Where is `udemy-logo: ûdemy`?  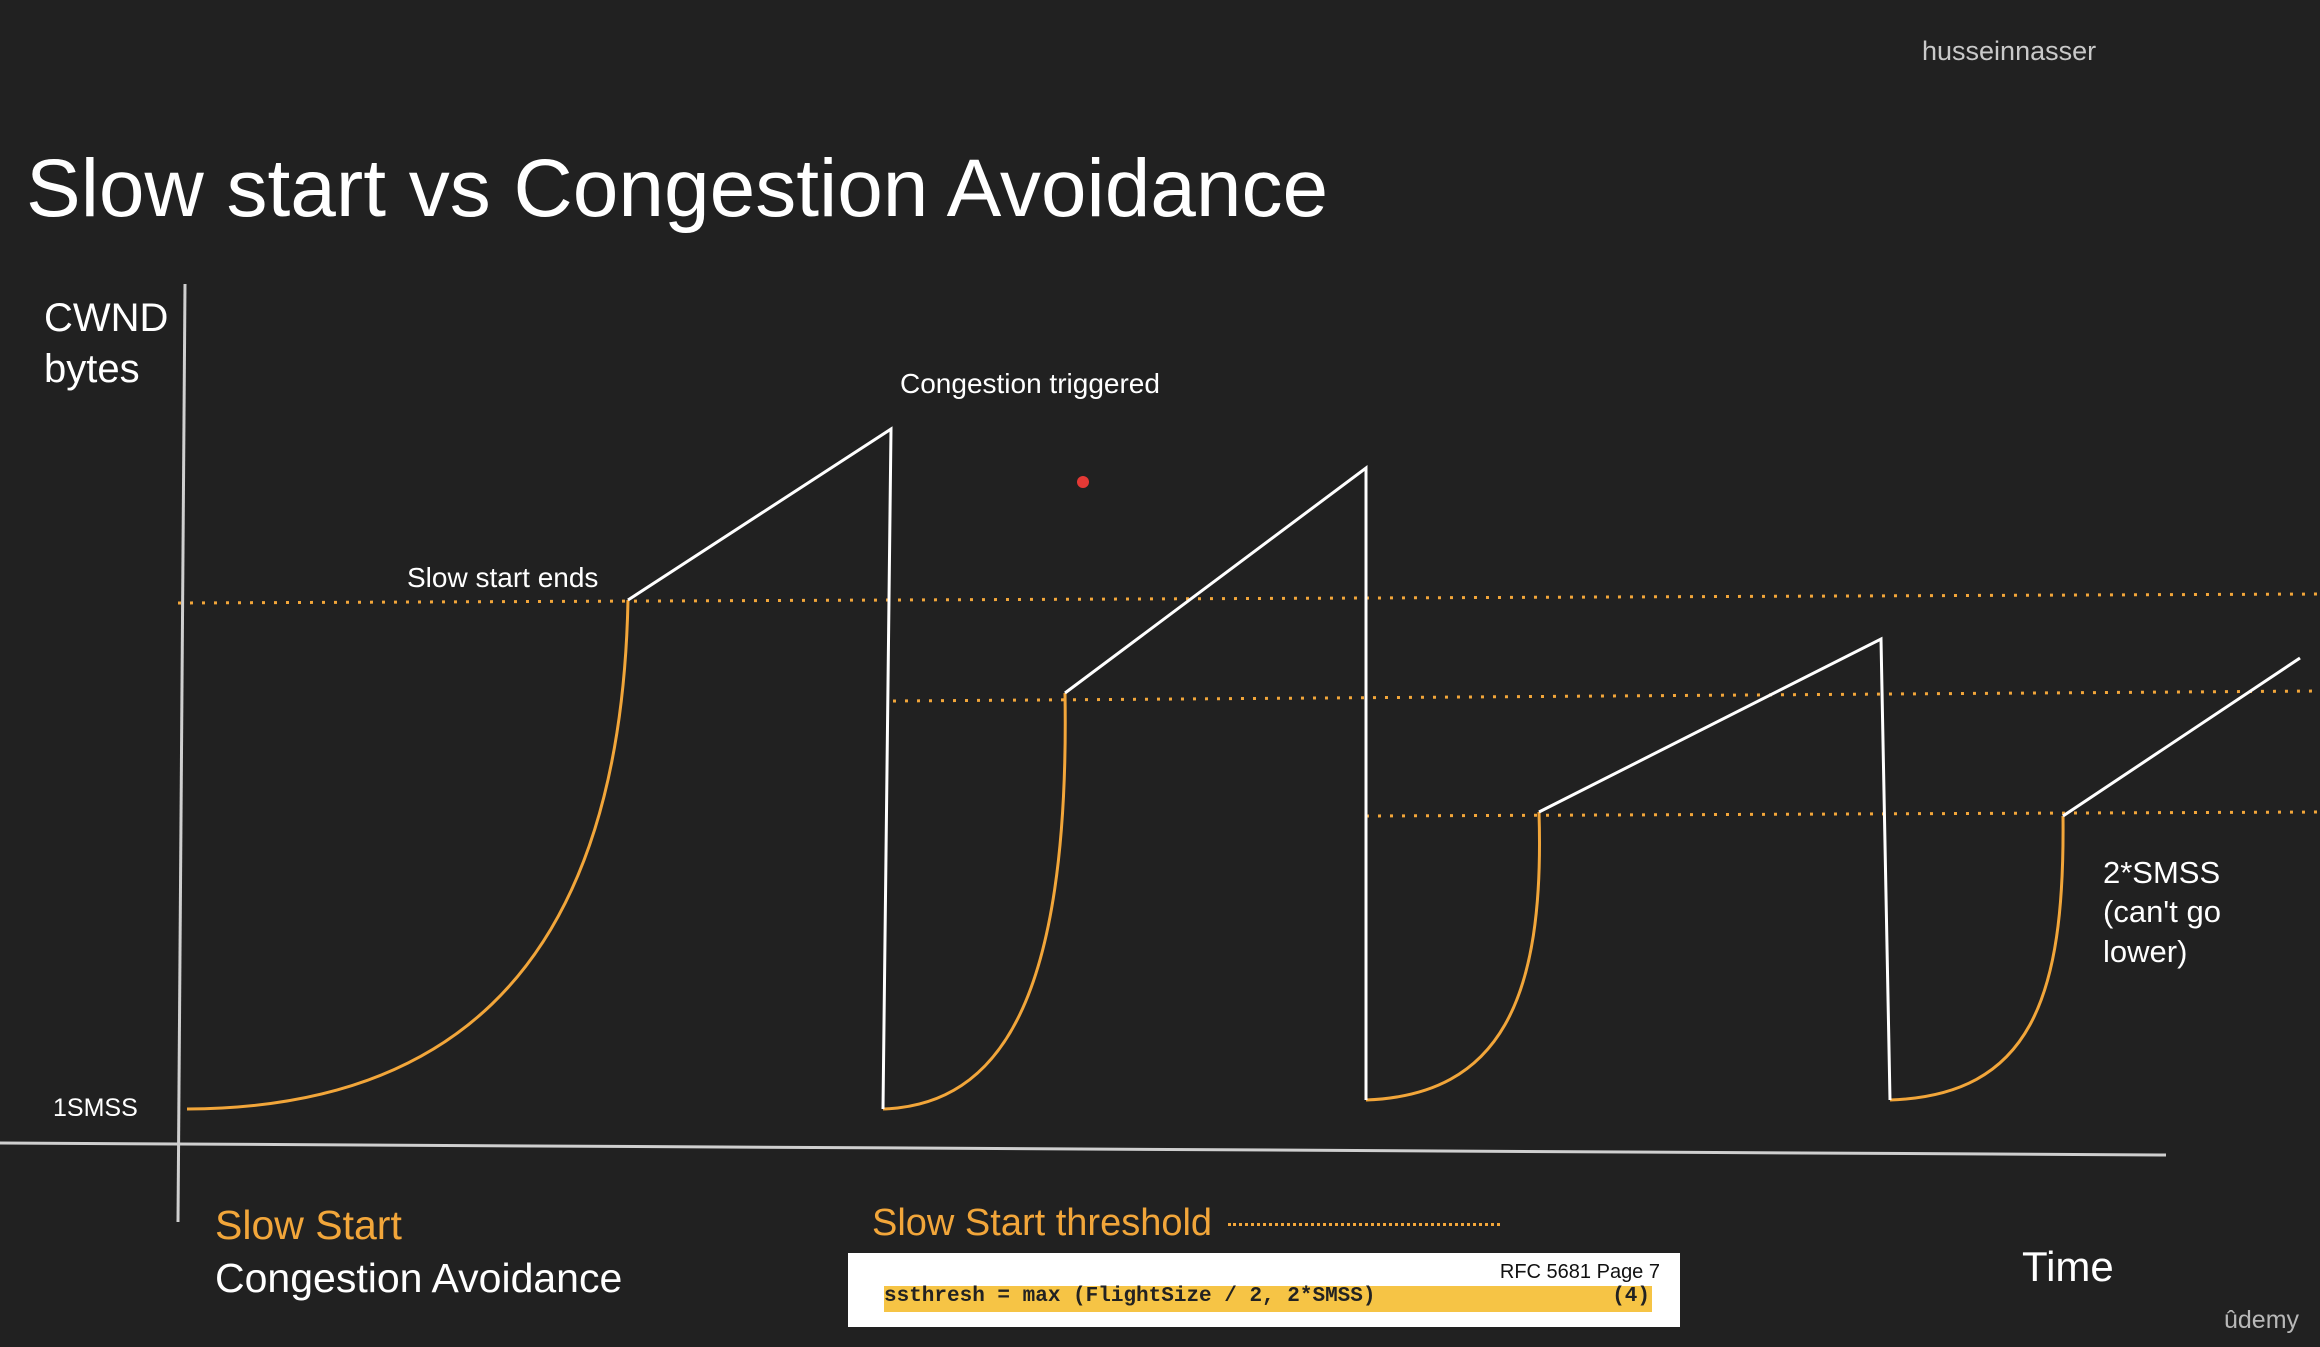
udemy-logo: ûdemy is located at coordinates (2262, 1320).